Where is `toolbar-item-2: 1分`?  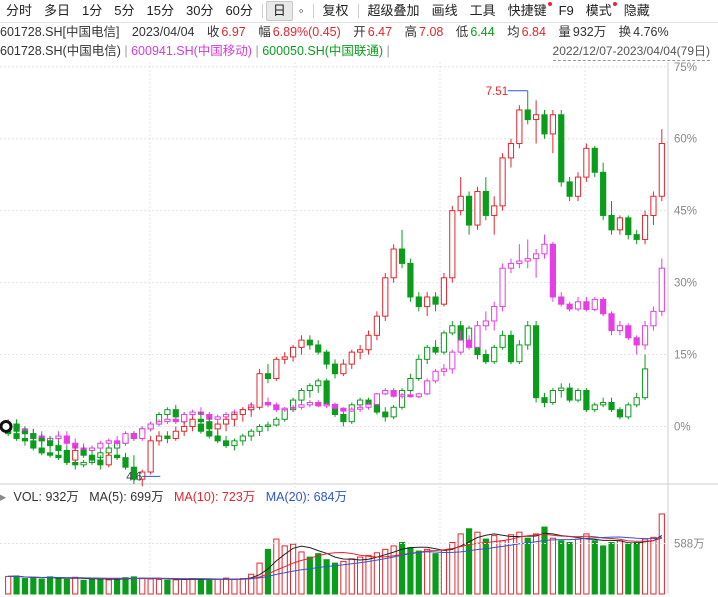
toolbar-item-2: 1分 is located at coordinates (92, 10).